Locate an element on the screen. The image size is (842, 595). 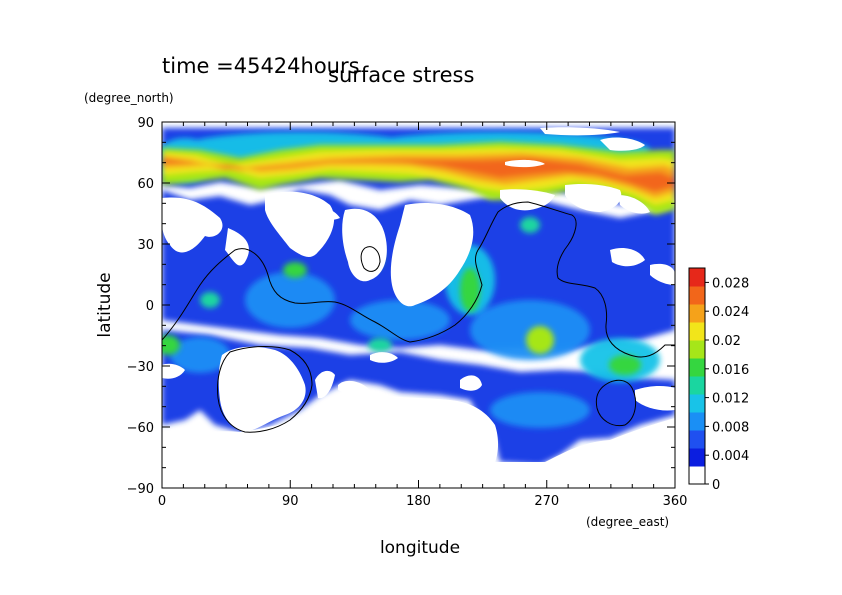
y-tick-label: −30 is located at coordinates (140, 367).